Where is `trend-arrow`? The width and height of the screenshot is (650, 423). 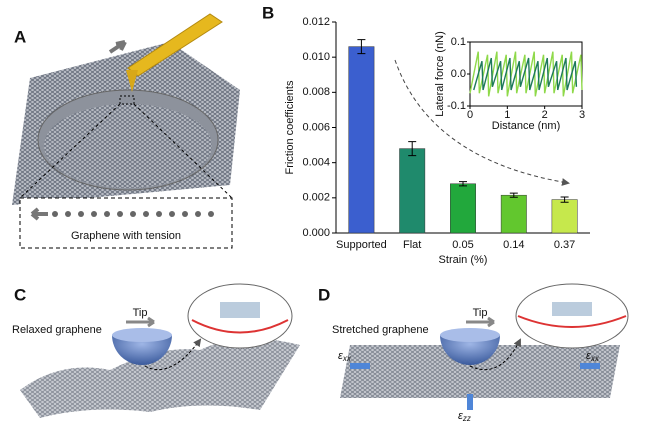
trend-arrow is located at coordinates (482, 122).